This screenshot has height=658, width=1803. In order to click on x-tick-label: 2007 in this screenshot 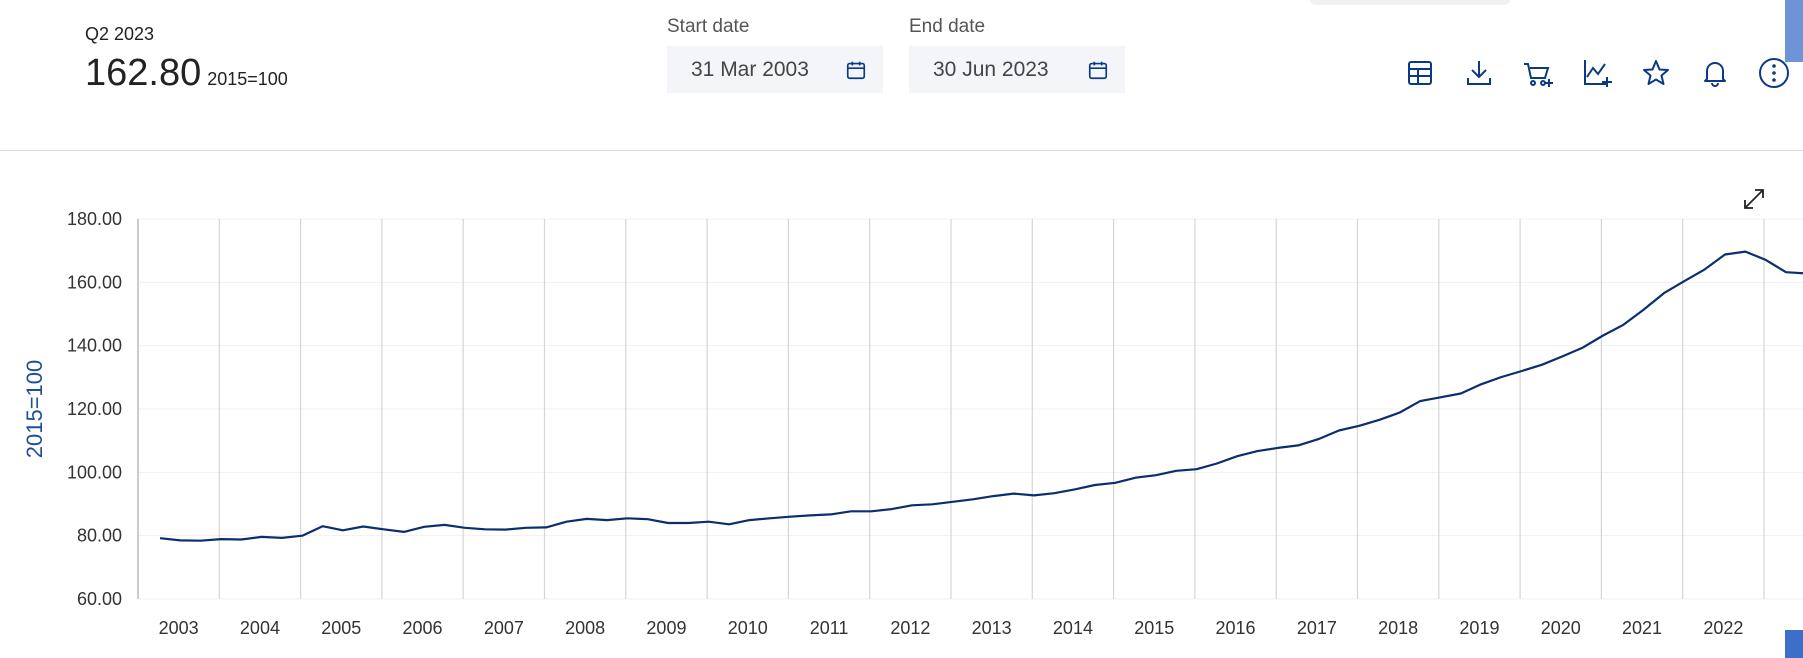, I will do `click(504, 628)`.